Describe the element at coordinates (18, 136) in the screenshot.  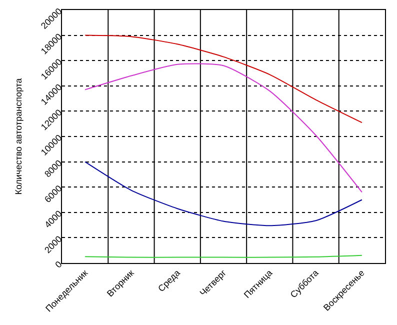
I see `y-axis-title: Количество автотранспорта` at that location.